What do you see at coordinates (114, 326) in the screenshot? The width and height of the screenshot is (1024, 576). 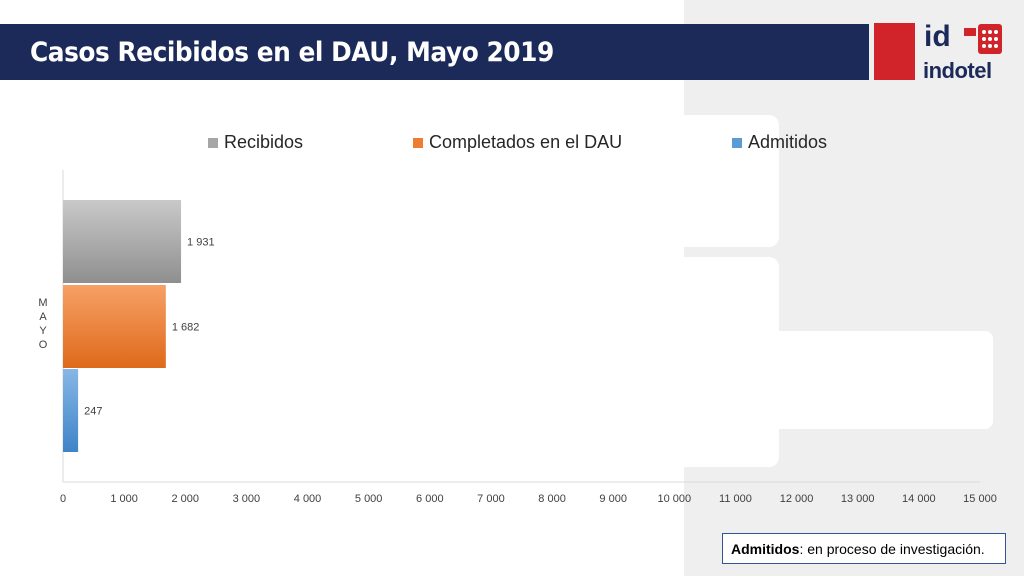 I see `bar-completados-en-el-dau` at bounding box center [114, 326].